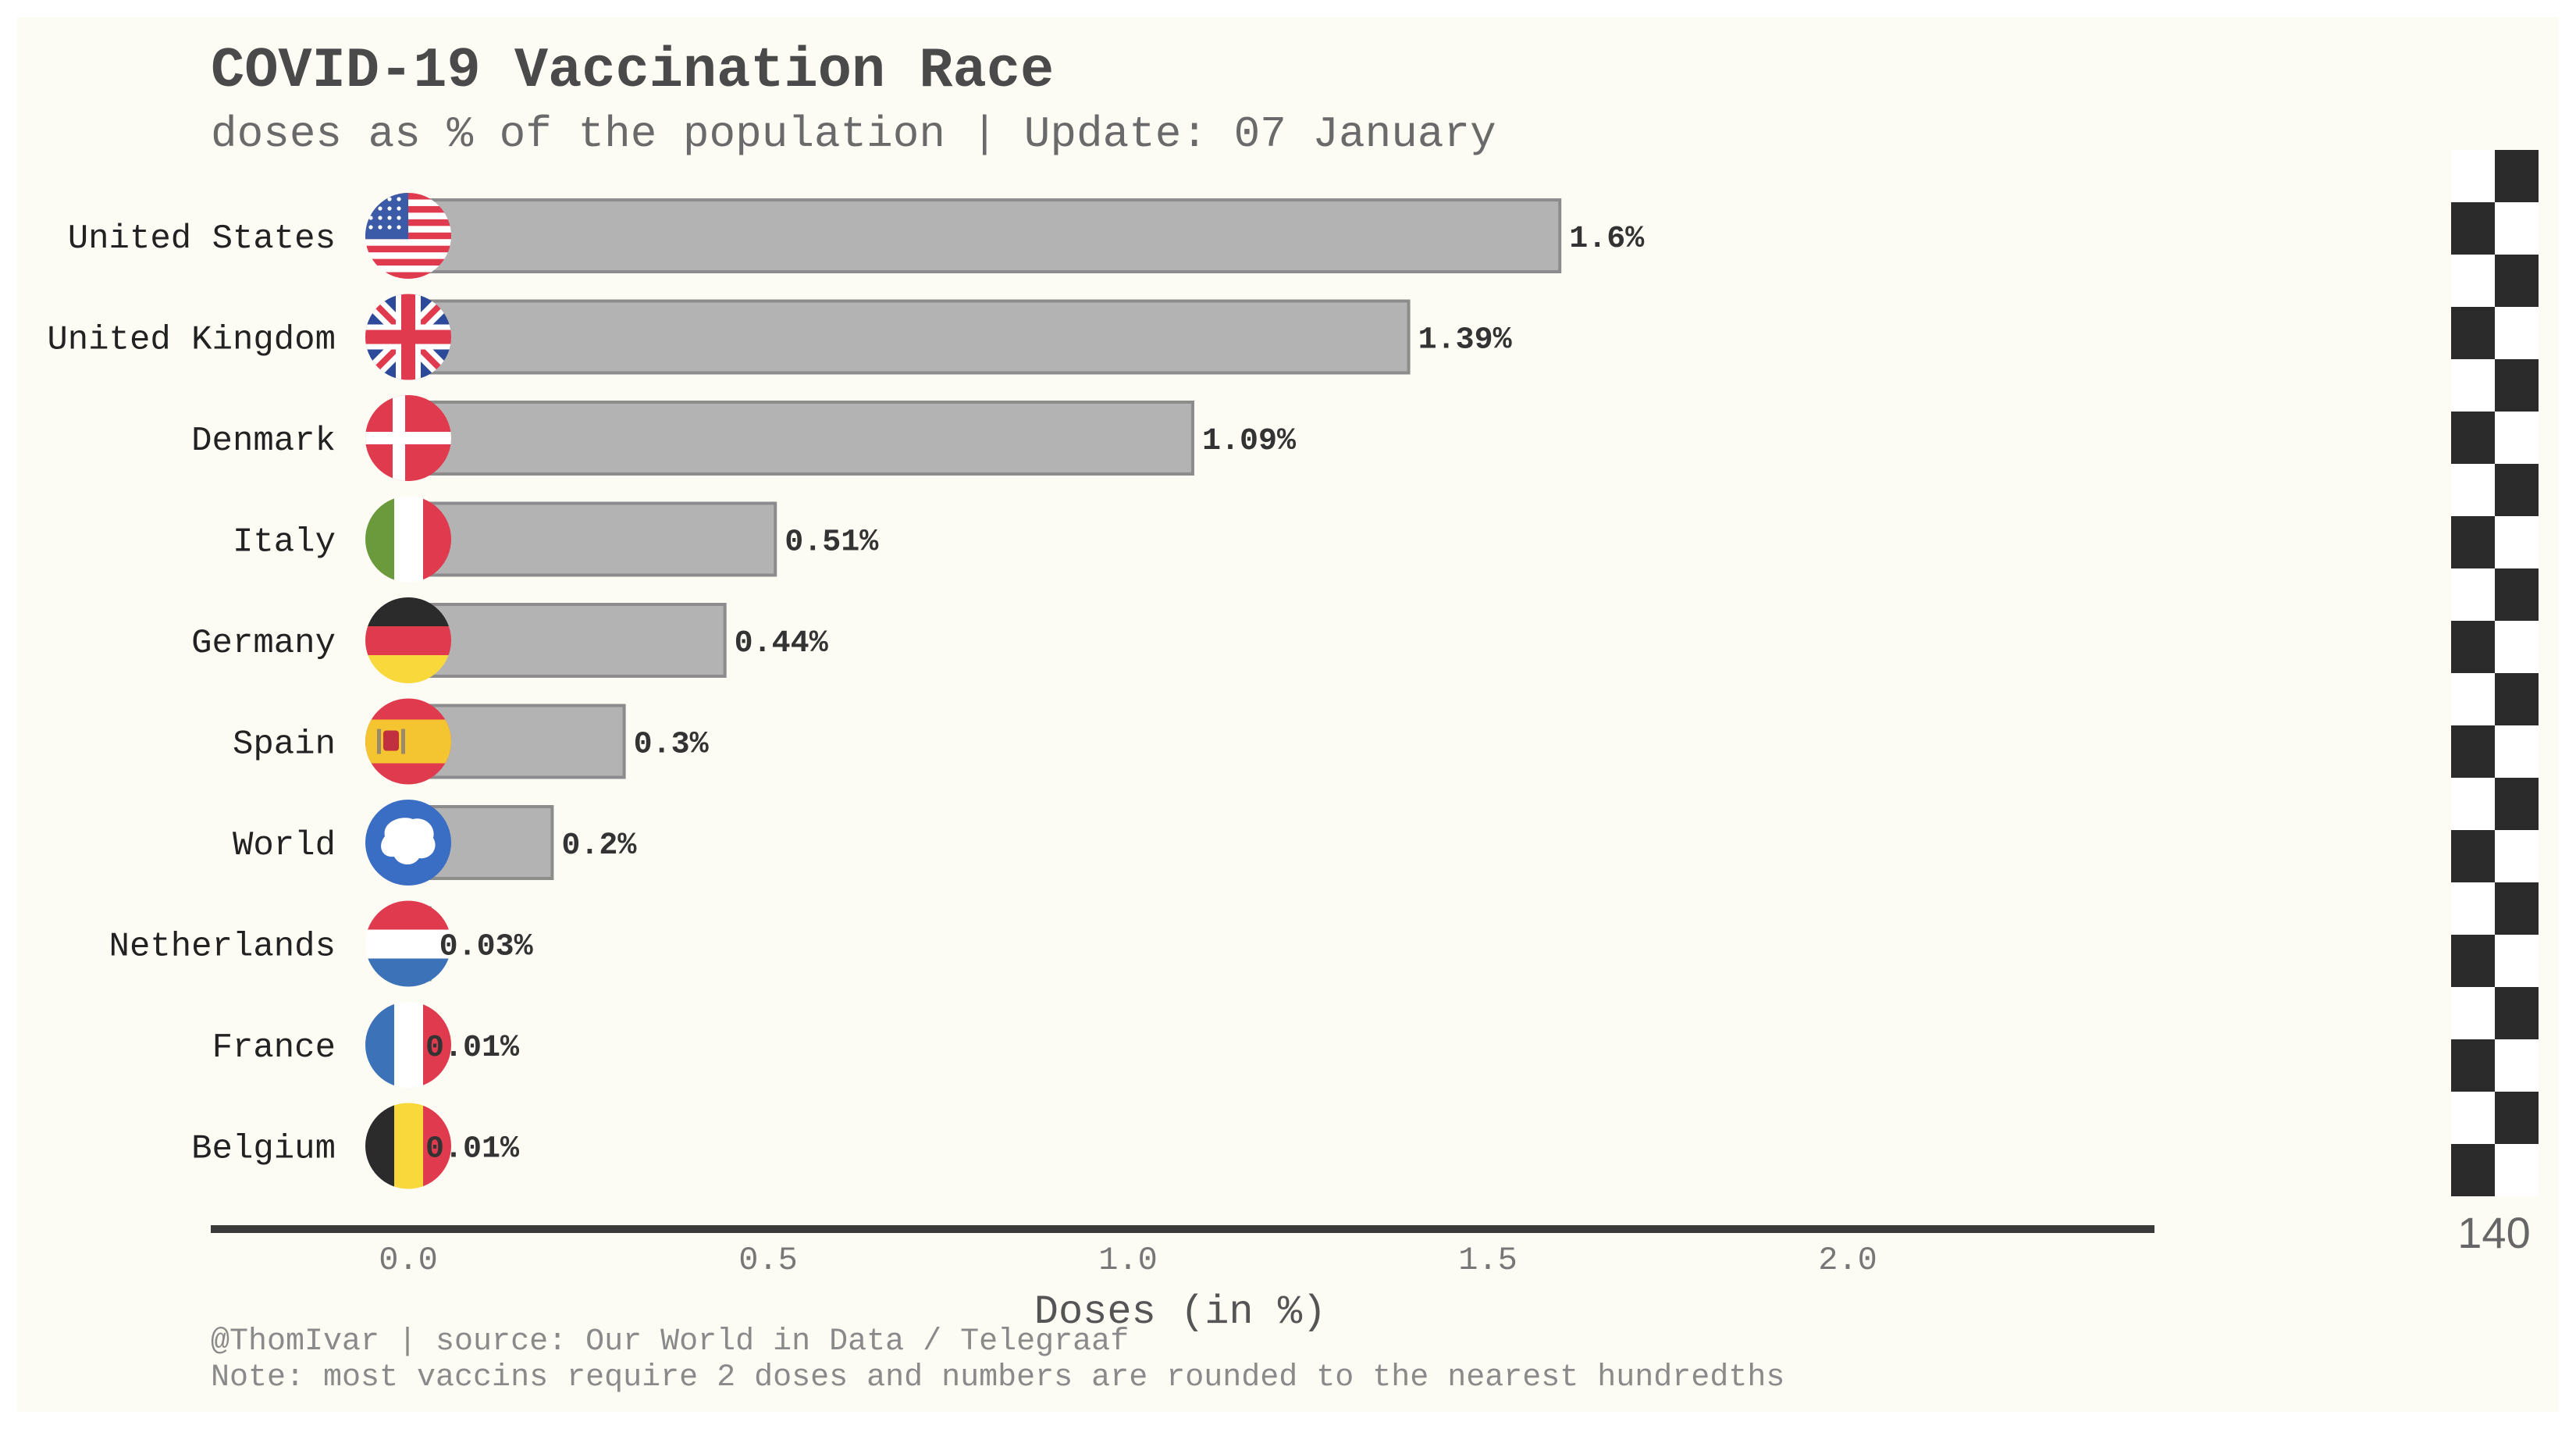 Image resolution: width=2576 pixels, height=1429 pixels. What do you see at coordinates (1180, 1312) in the screenshot?
I see `x-axis-label: Doses (in %)` at bounding box center [1180, 1312].